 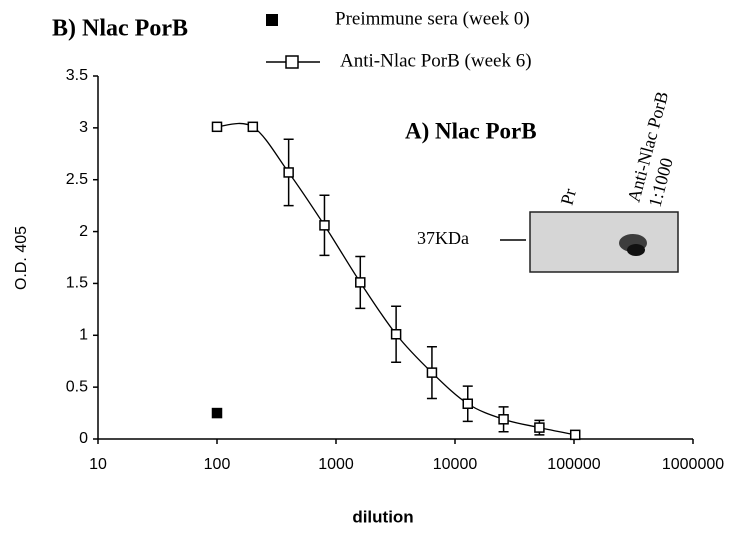 What do you see at coordinates (455, 464) in the screenshot?
I see `x-tick-label: 10000` at bounding box center [455, 464].